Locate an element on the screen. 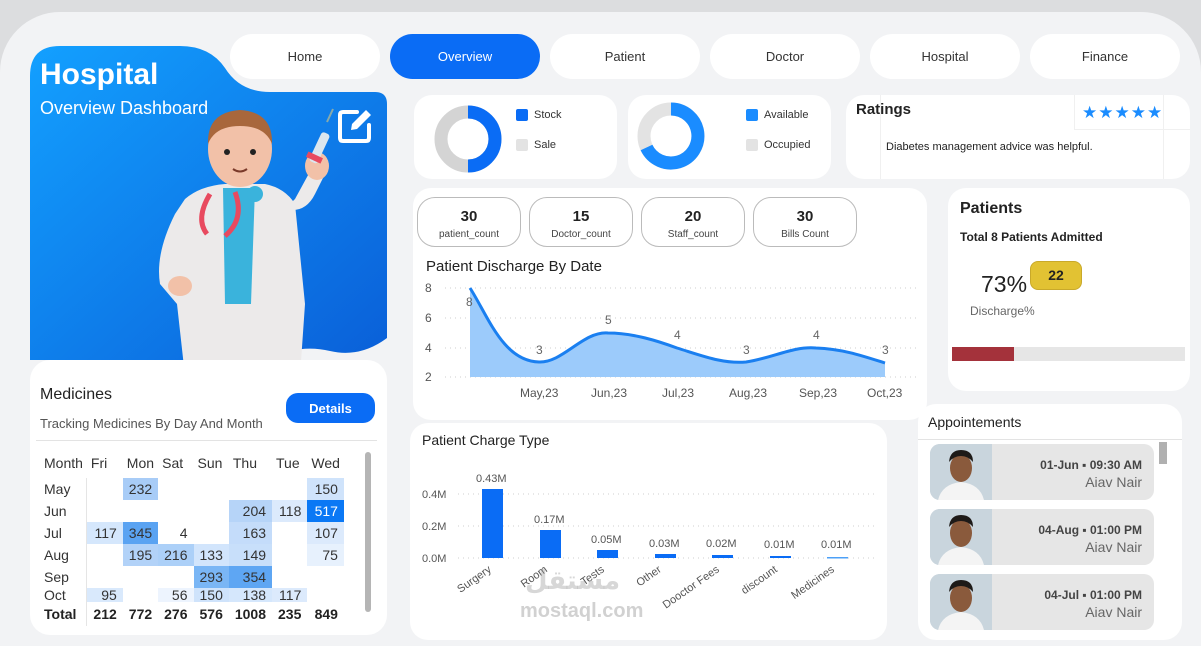  total-cell: 1008 is located at coordinates (250, 614).